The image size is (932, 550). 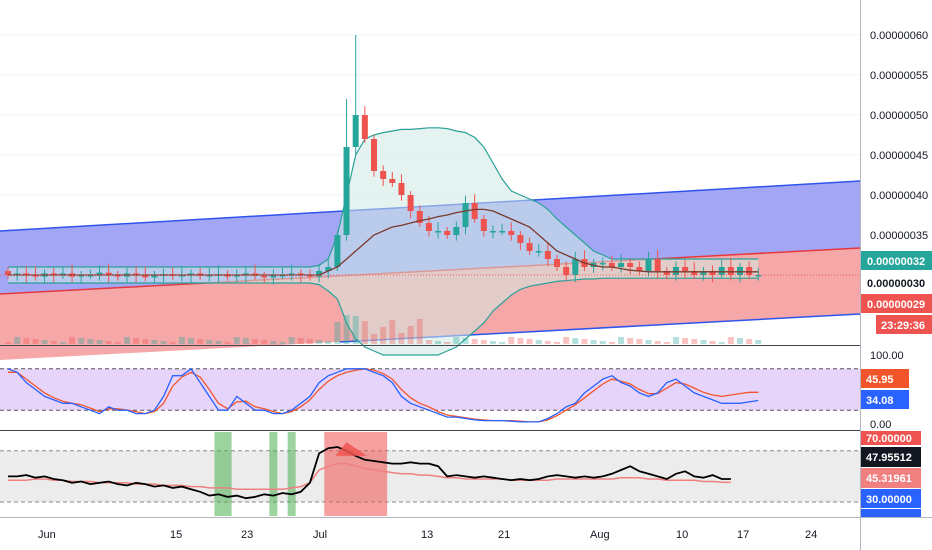 What do you see at coordinates (356, 474) in the screenshot?
I see `red-highlight-zone` at bounding box center [356, 474].